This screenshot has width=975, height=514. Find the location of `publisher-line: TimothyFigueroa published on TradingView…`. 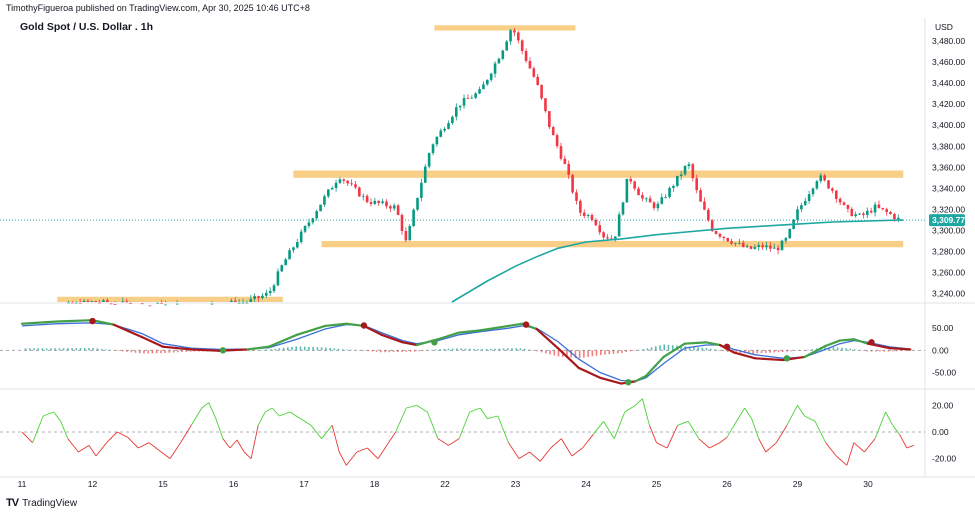

publisher-line: TimothyFigueroa published on TradingView… is located at coordinates (158, 8).